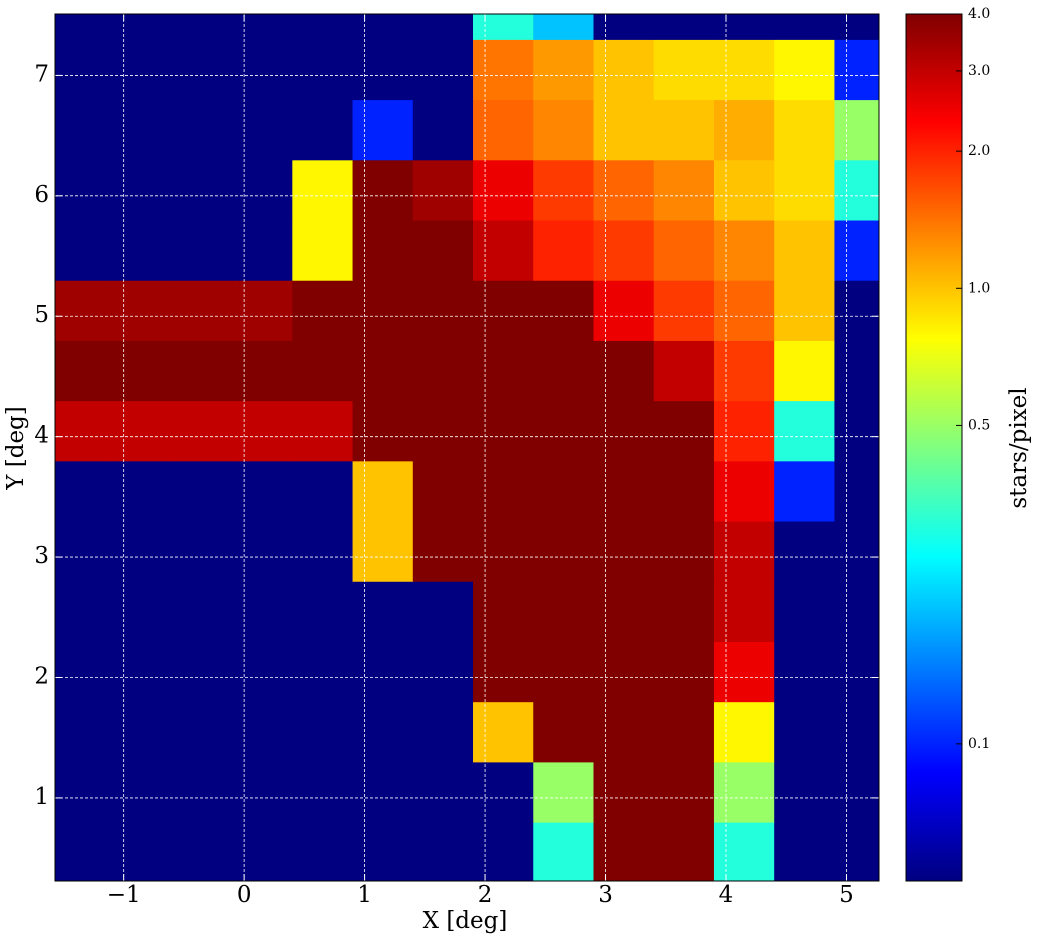  Describe the element at coordinates (364, 895) in the screenshot. I see `x-tick-label: 1` at that location.